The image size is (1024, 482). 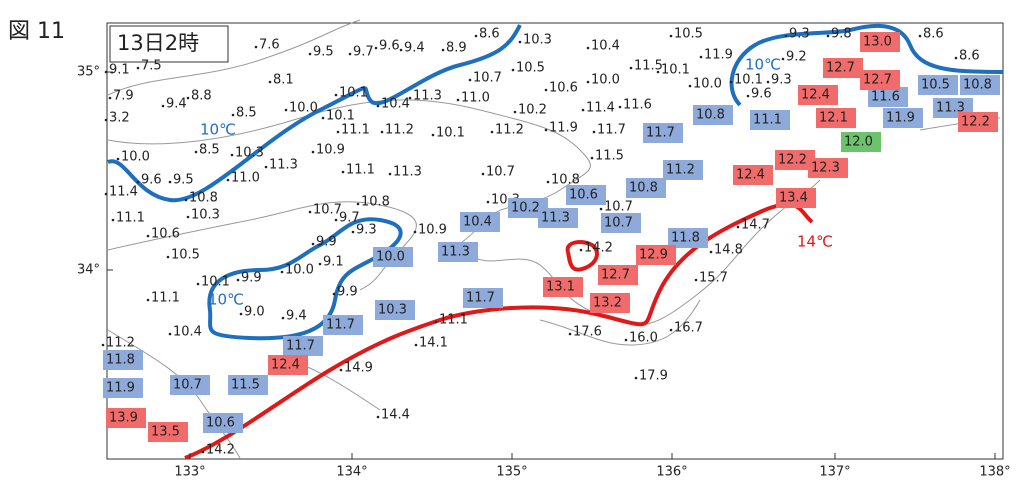 What do you see at coordinates (583, 195) in the screenshot?
I see `station-value: 10.6` at bounding box center [583, 195].